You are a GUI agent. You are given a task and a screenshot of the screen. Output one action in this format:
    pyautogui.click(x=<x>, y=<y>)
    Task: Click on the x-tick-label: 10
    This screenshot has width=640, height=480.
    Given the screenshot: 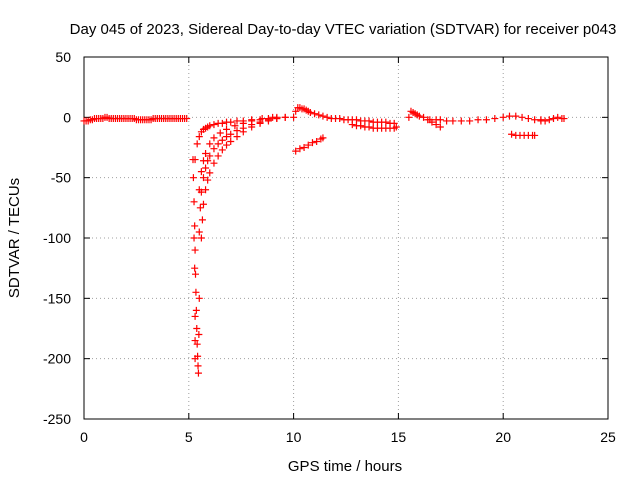 What is the action you would take?
    pyautogui.click(x=294, y=437)
    